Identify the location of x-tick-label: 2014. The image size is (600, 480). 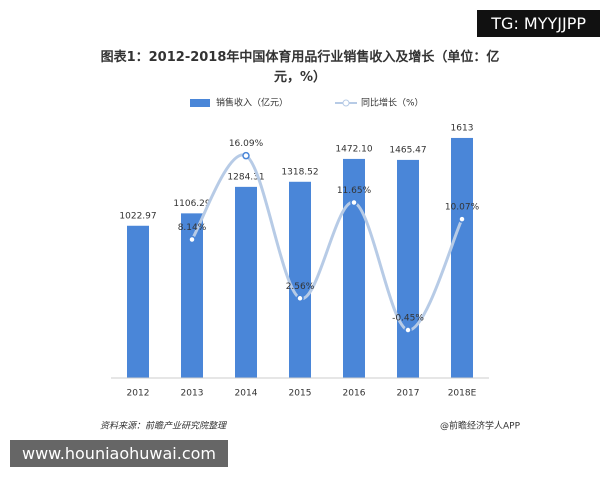
(246, 394).